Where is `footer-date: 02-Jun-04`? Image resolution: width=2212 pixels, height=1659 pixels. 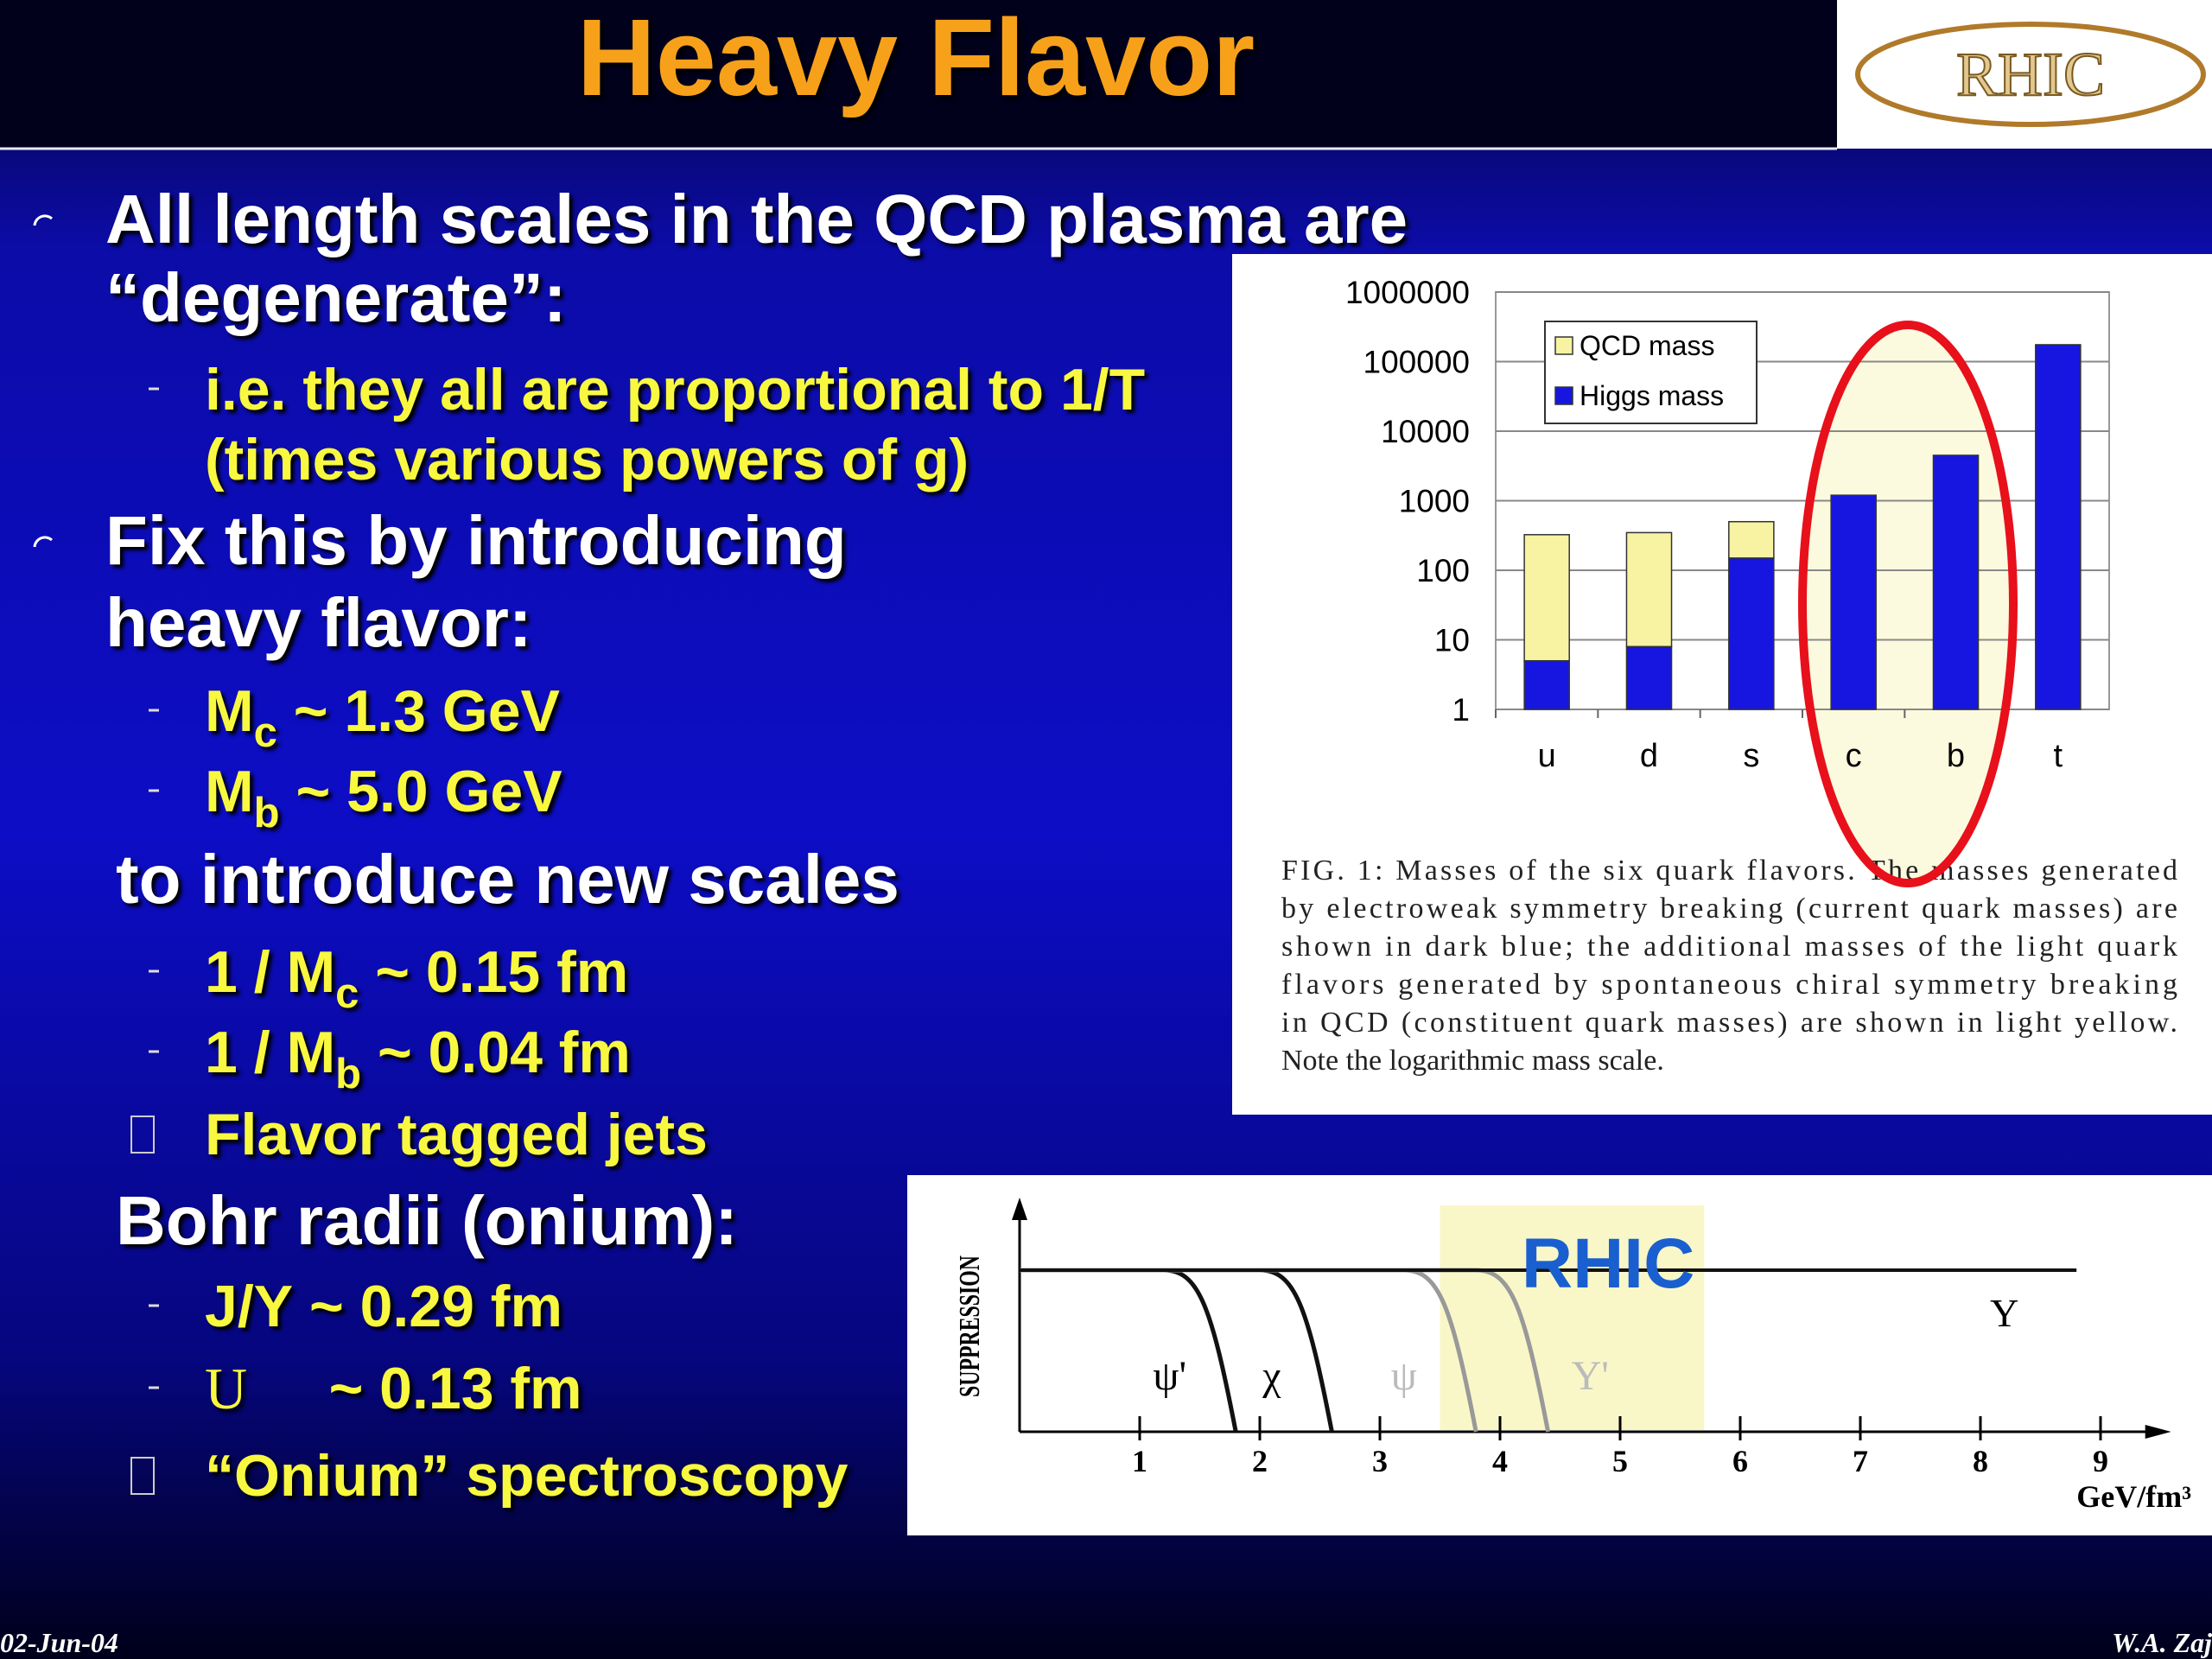 footer-date: 02-Jun-04 is located at coordinates (59, 1642).